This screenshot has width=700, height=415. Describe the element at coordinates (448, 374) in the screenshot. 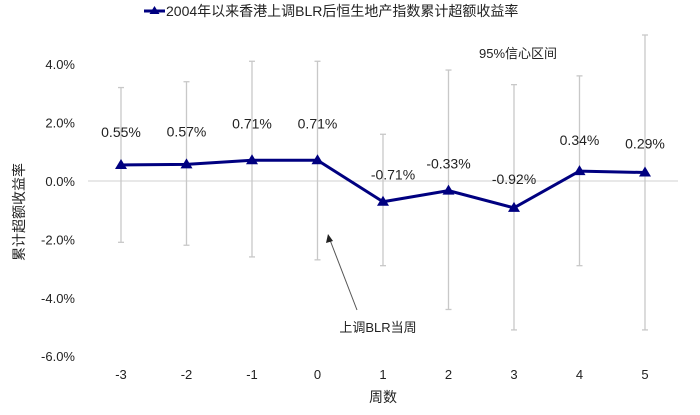

I see `x-tick-label: 2` at that location.